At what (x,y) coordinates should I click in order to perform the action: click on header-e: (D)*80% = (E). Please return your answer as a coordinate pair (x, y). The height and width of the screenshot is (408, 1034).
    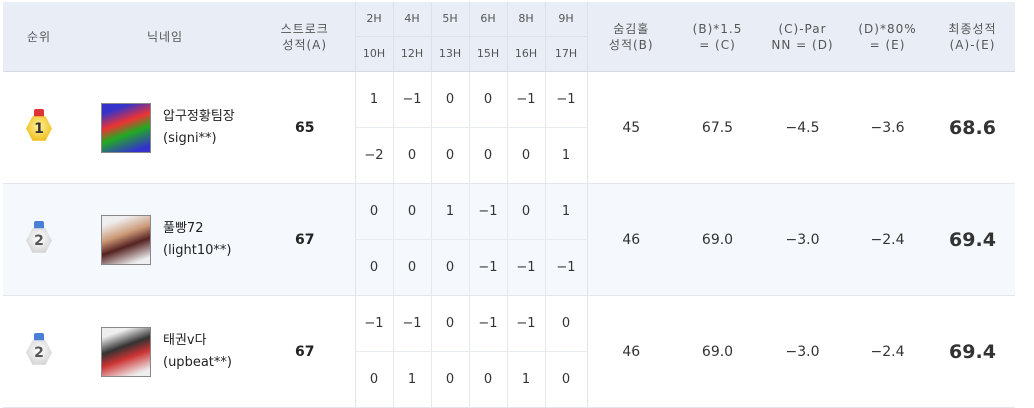
    Looking at the image, I should click on (887, 37).